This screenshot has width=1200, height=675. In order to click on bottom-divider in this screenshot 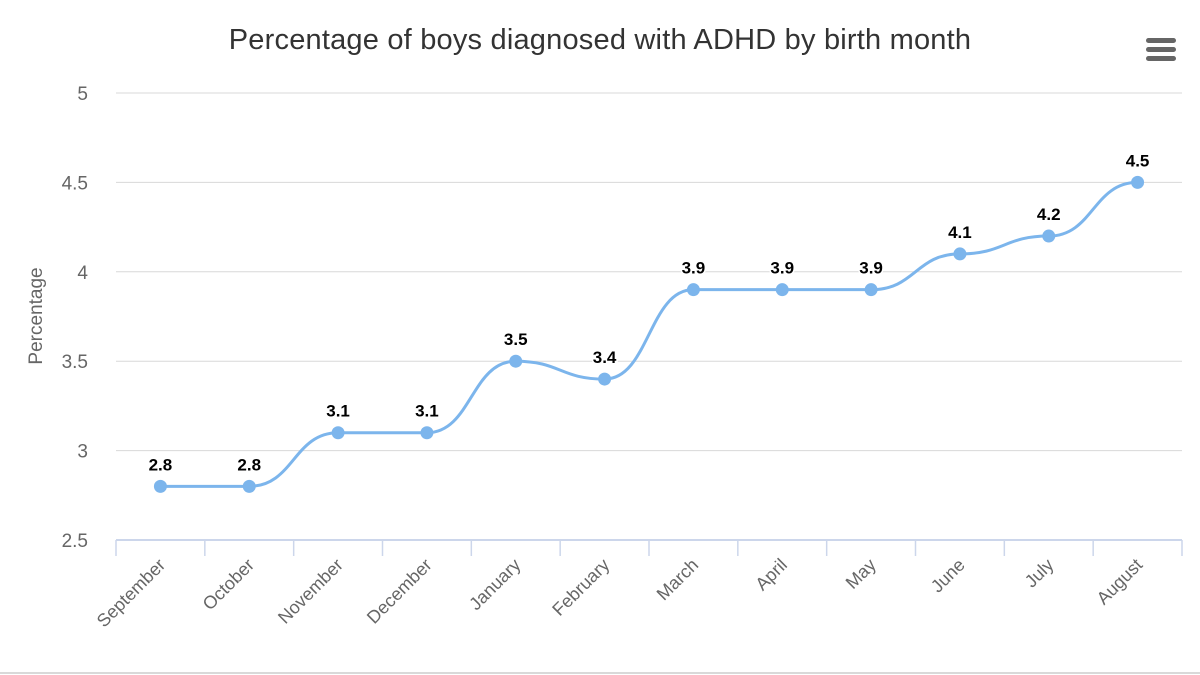, I will do `click(600, 673)`.